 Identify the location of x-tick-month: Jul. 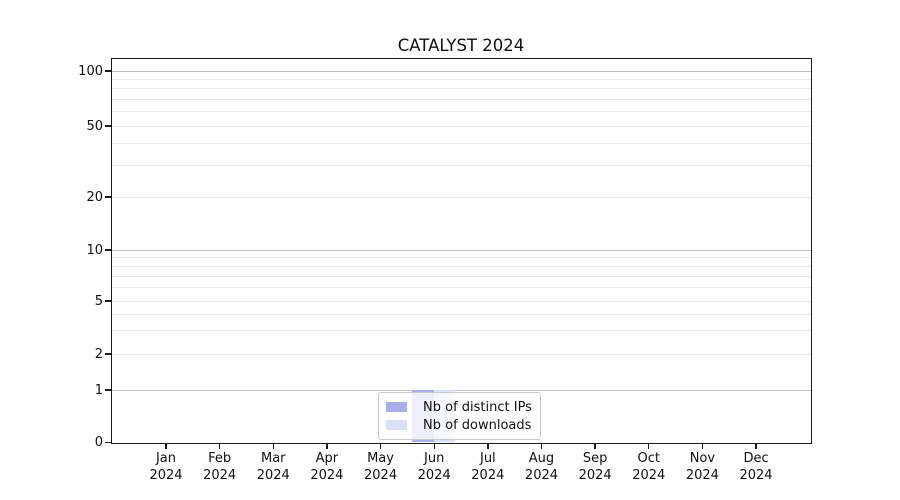
(487, 458).